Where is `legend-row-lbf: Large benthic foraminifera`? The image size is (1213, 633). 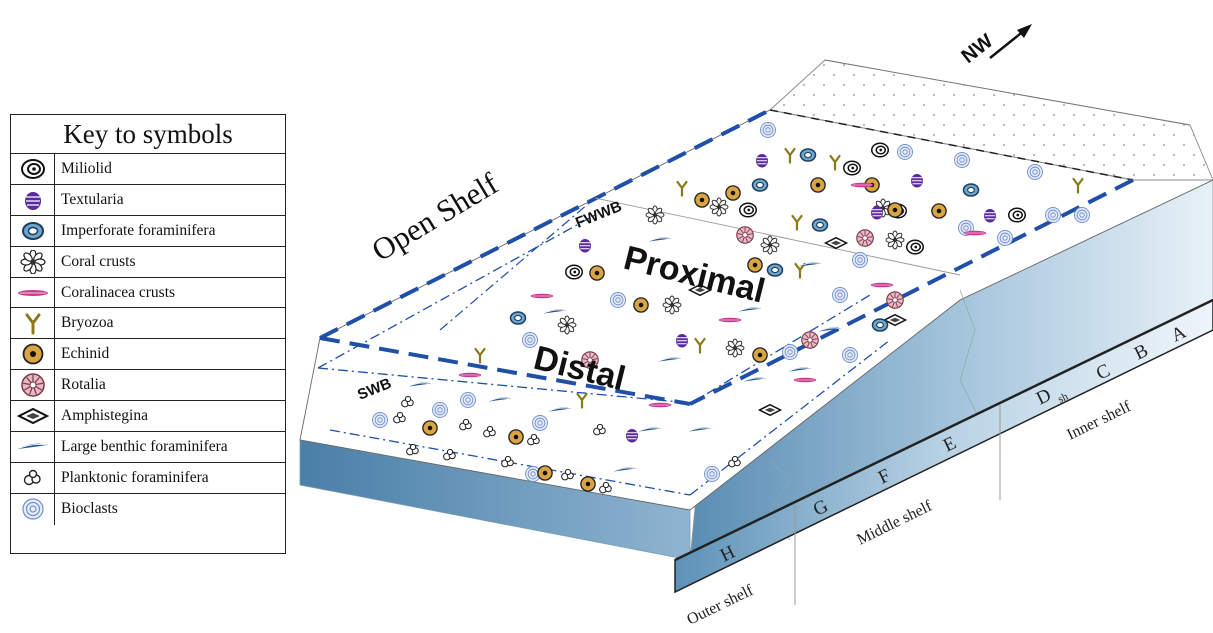 legend-row-lbf: Large benthic foraminifera is located at coordinates (148, 447).